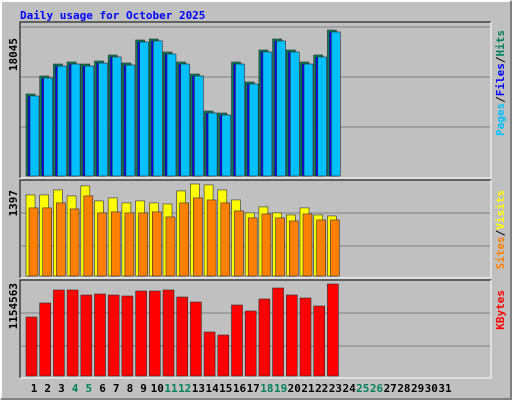 The image size is (512, 400). I want to click on y-tick-label: 1154563, so click(13, 306).